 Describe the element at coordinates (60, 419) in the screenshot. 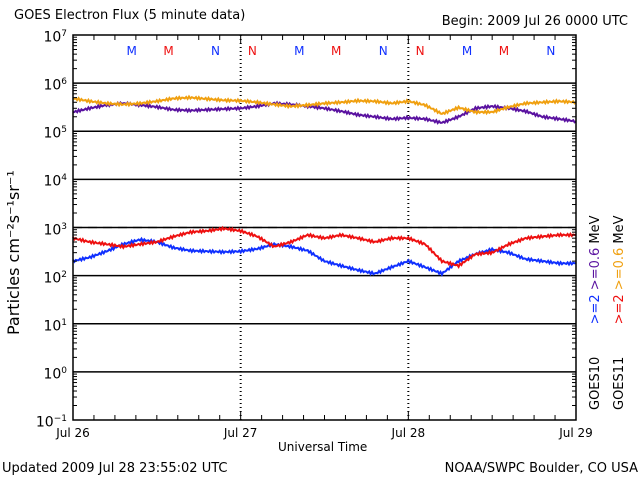

I see `y-tick-exponent: −1` at that location.